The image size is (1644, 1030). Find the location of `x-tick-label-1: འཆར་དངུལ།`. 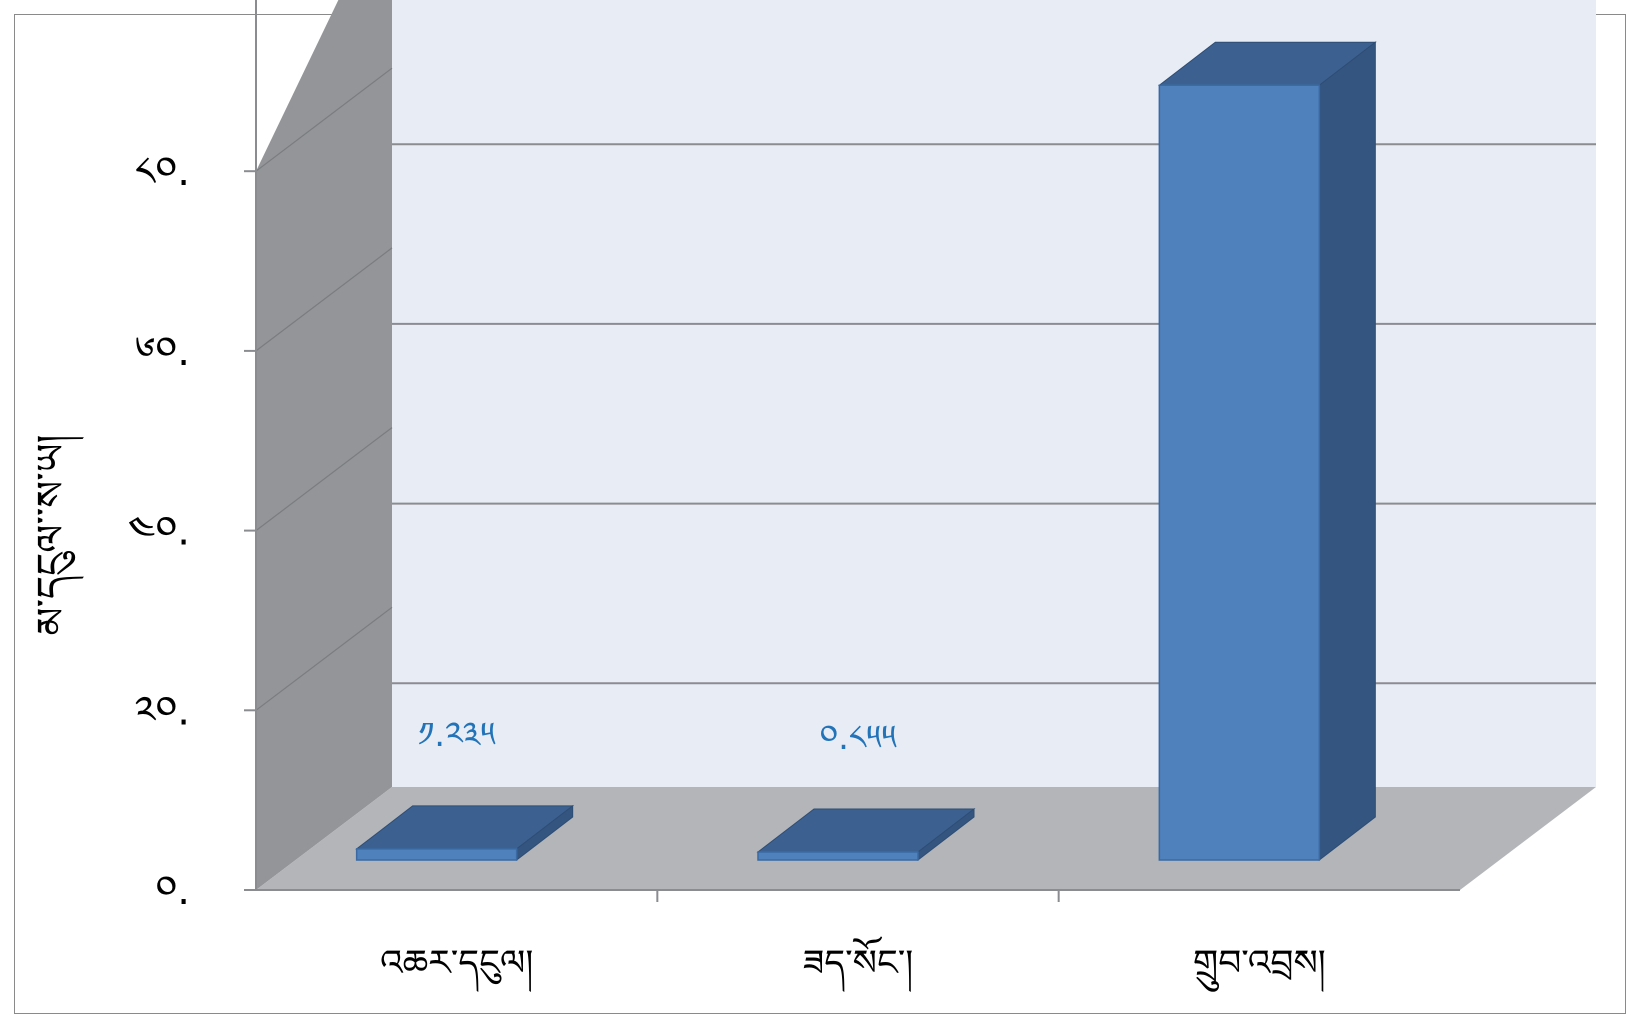

x-tick-label-1: འཆར་དངུལ། is located at coordinates (456, 967).